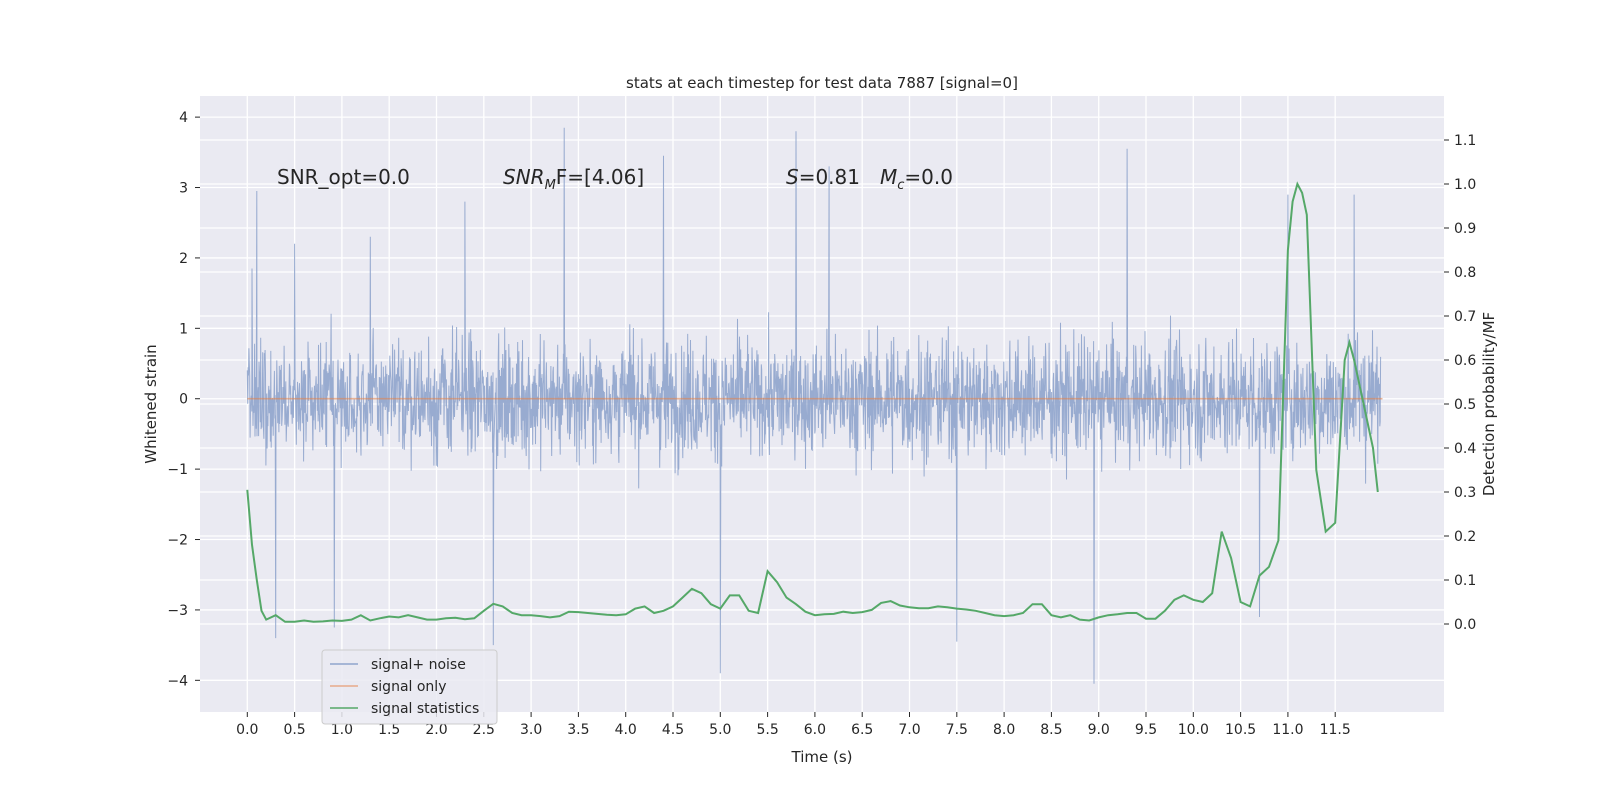  What do you see at coordinates (1465, 493) in the screenshot?
I see `y2-tick-label: 0.3` at bounding box center [1465, 493].